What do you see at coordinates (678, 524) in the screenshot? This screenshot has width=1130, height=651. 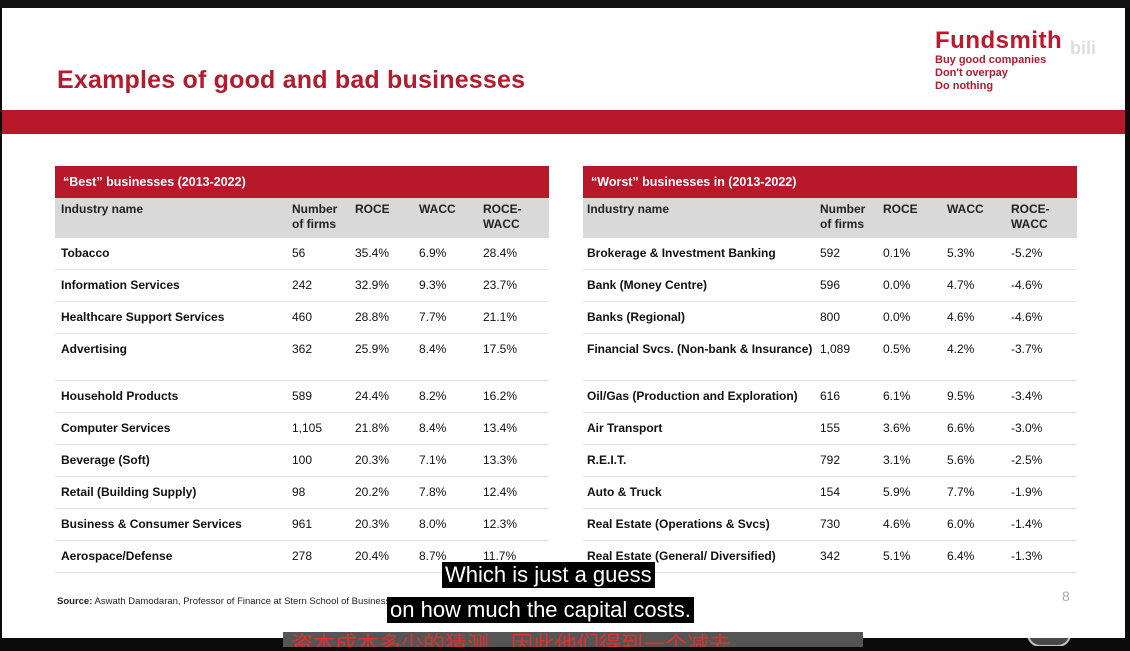 I see `industry-name-cell: Real Estate (Operations & Svcs)` at bounding box center [678, 524].